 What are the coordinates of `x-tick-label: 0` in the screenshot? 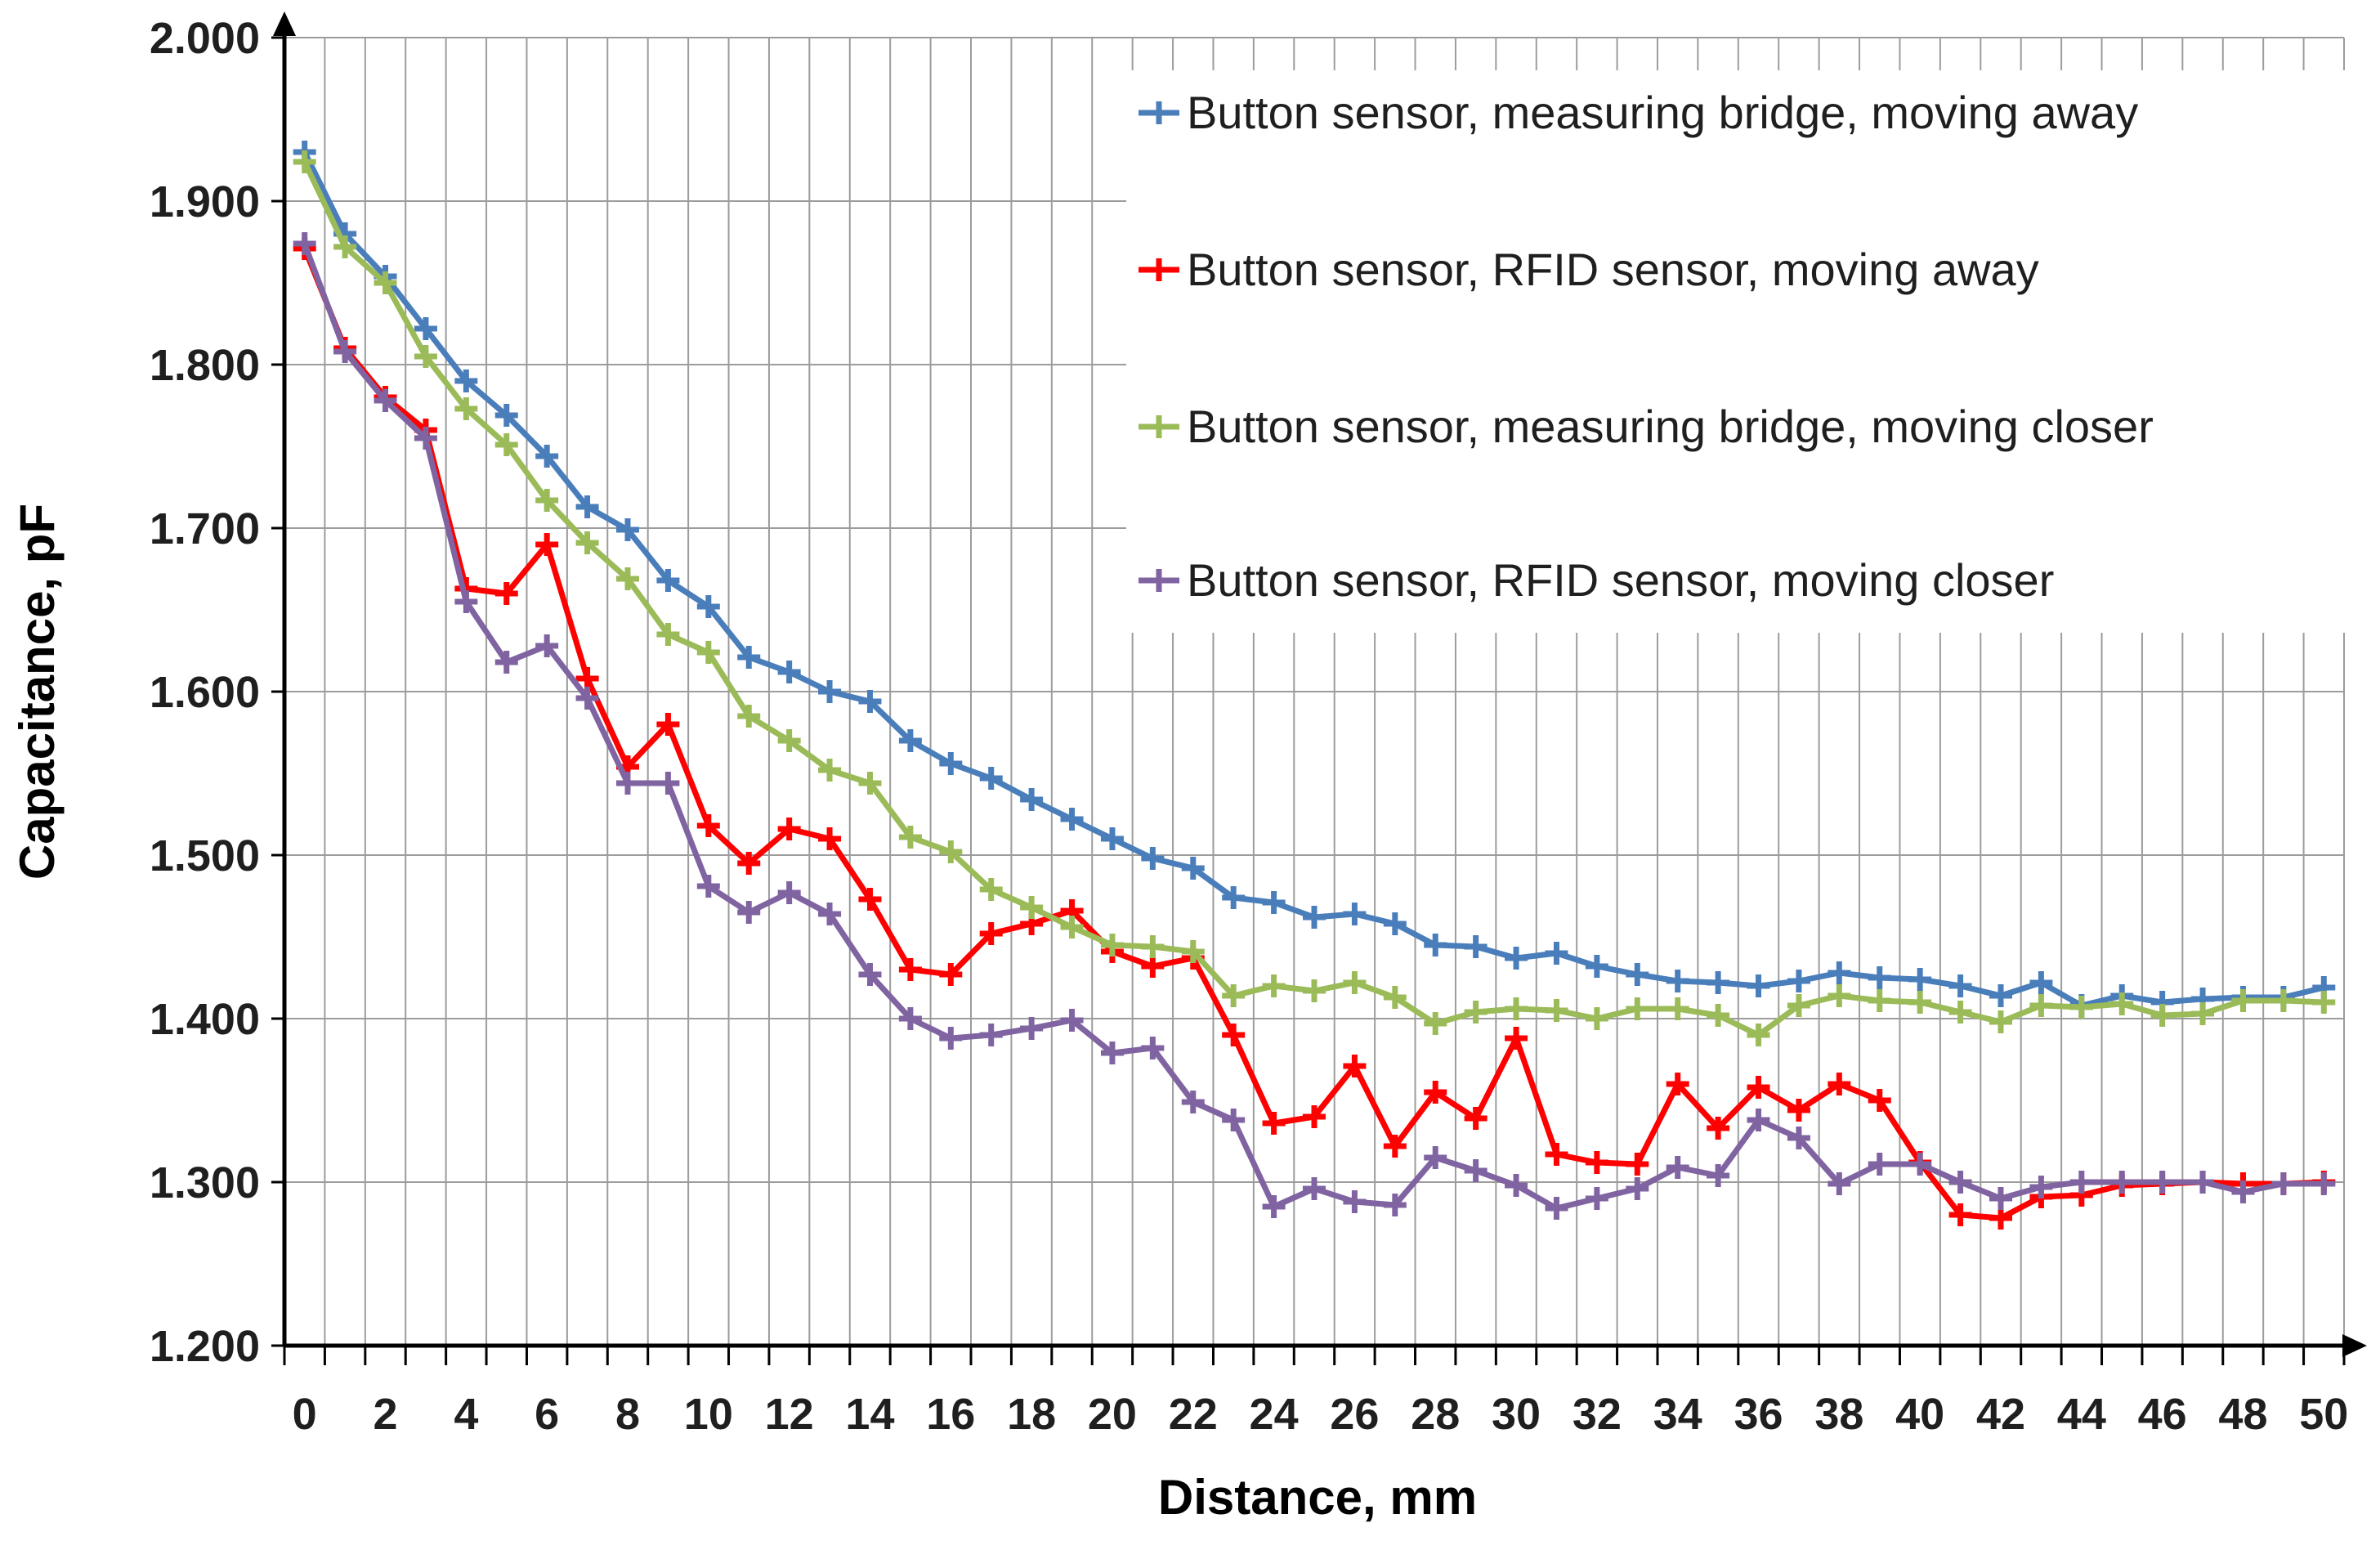 It's located at (305, 1414).